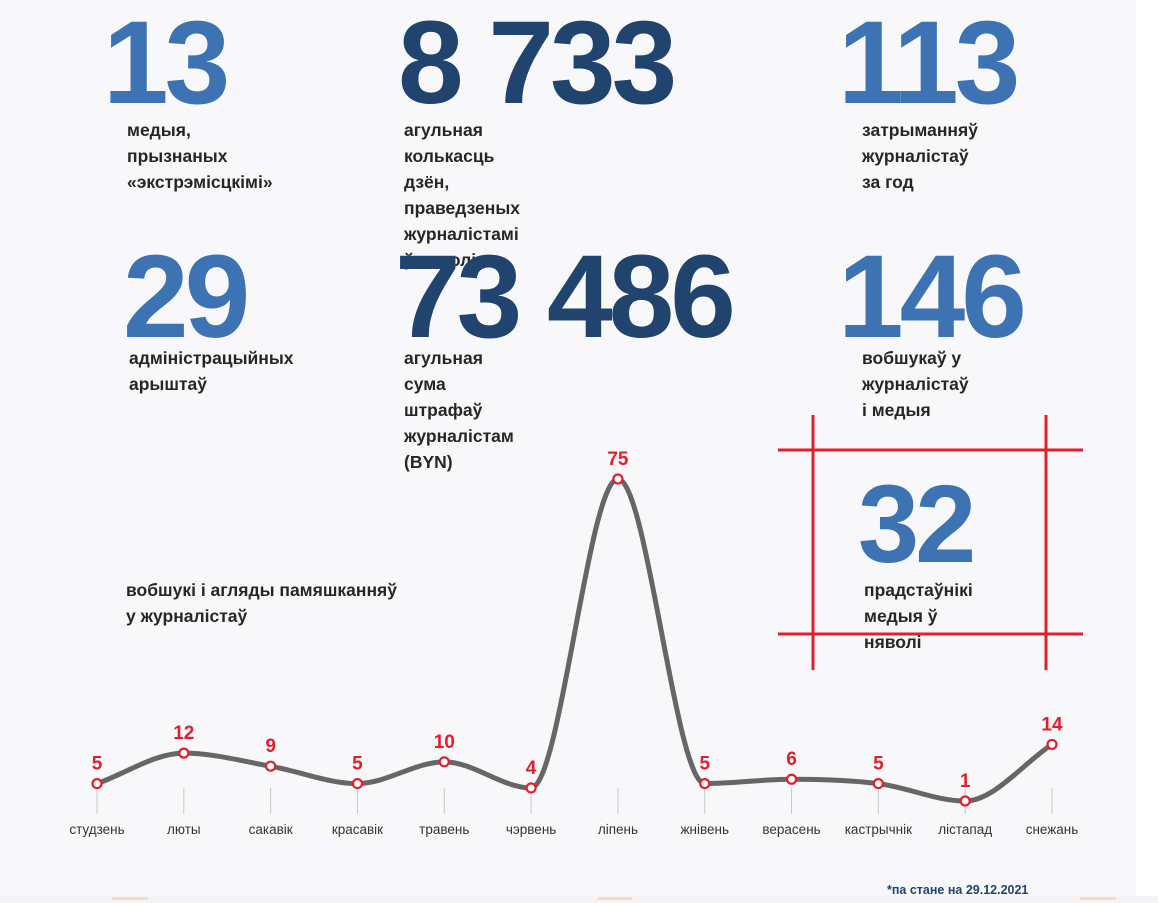 The width and height of the screenshot is (1158, 903). I want to click on x-tick-label: кастрычнік, so click(878, 829).